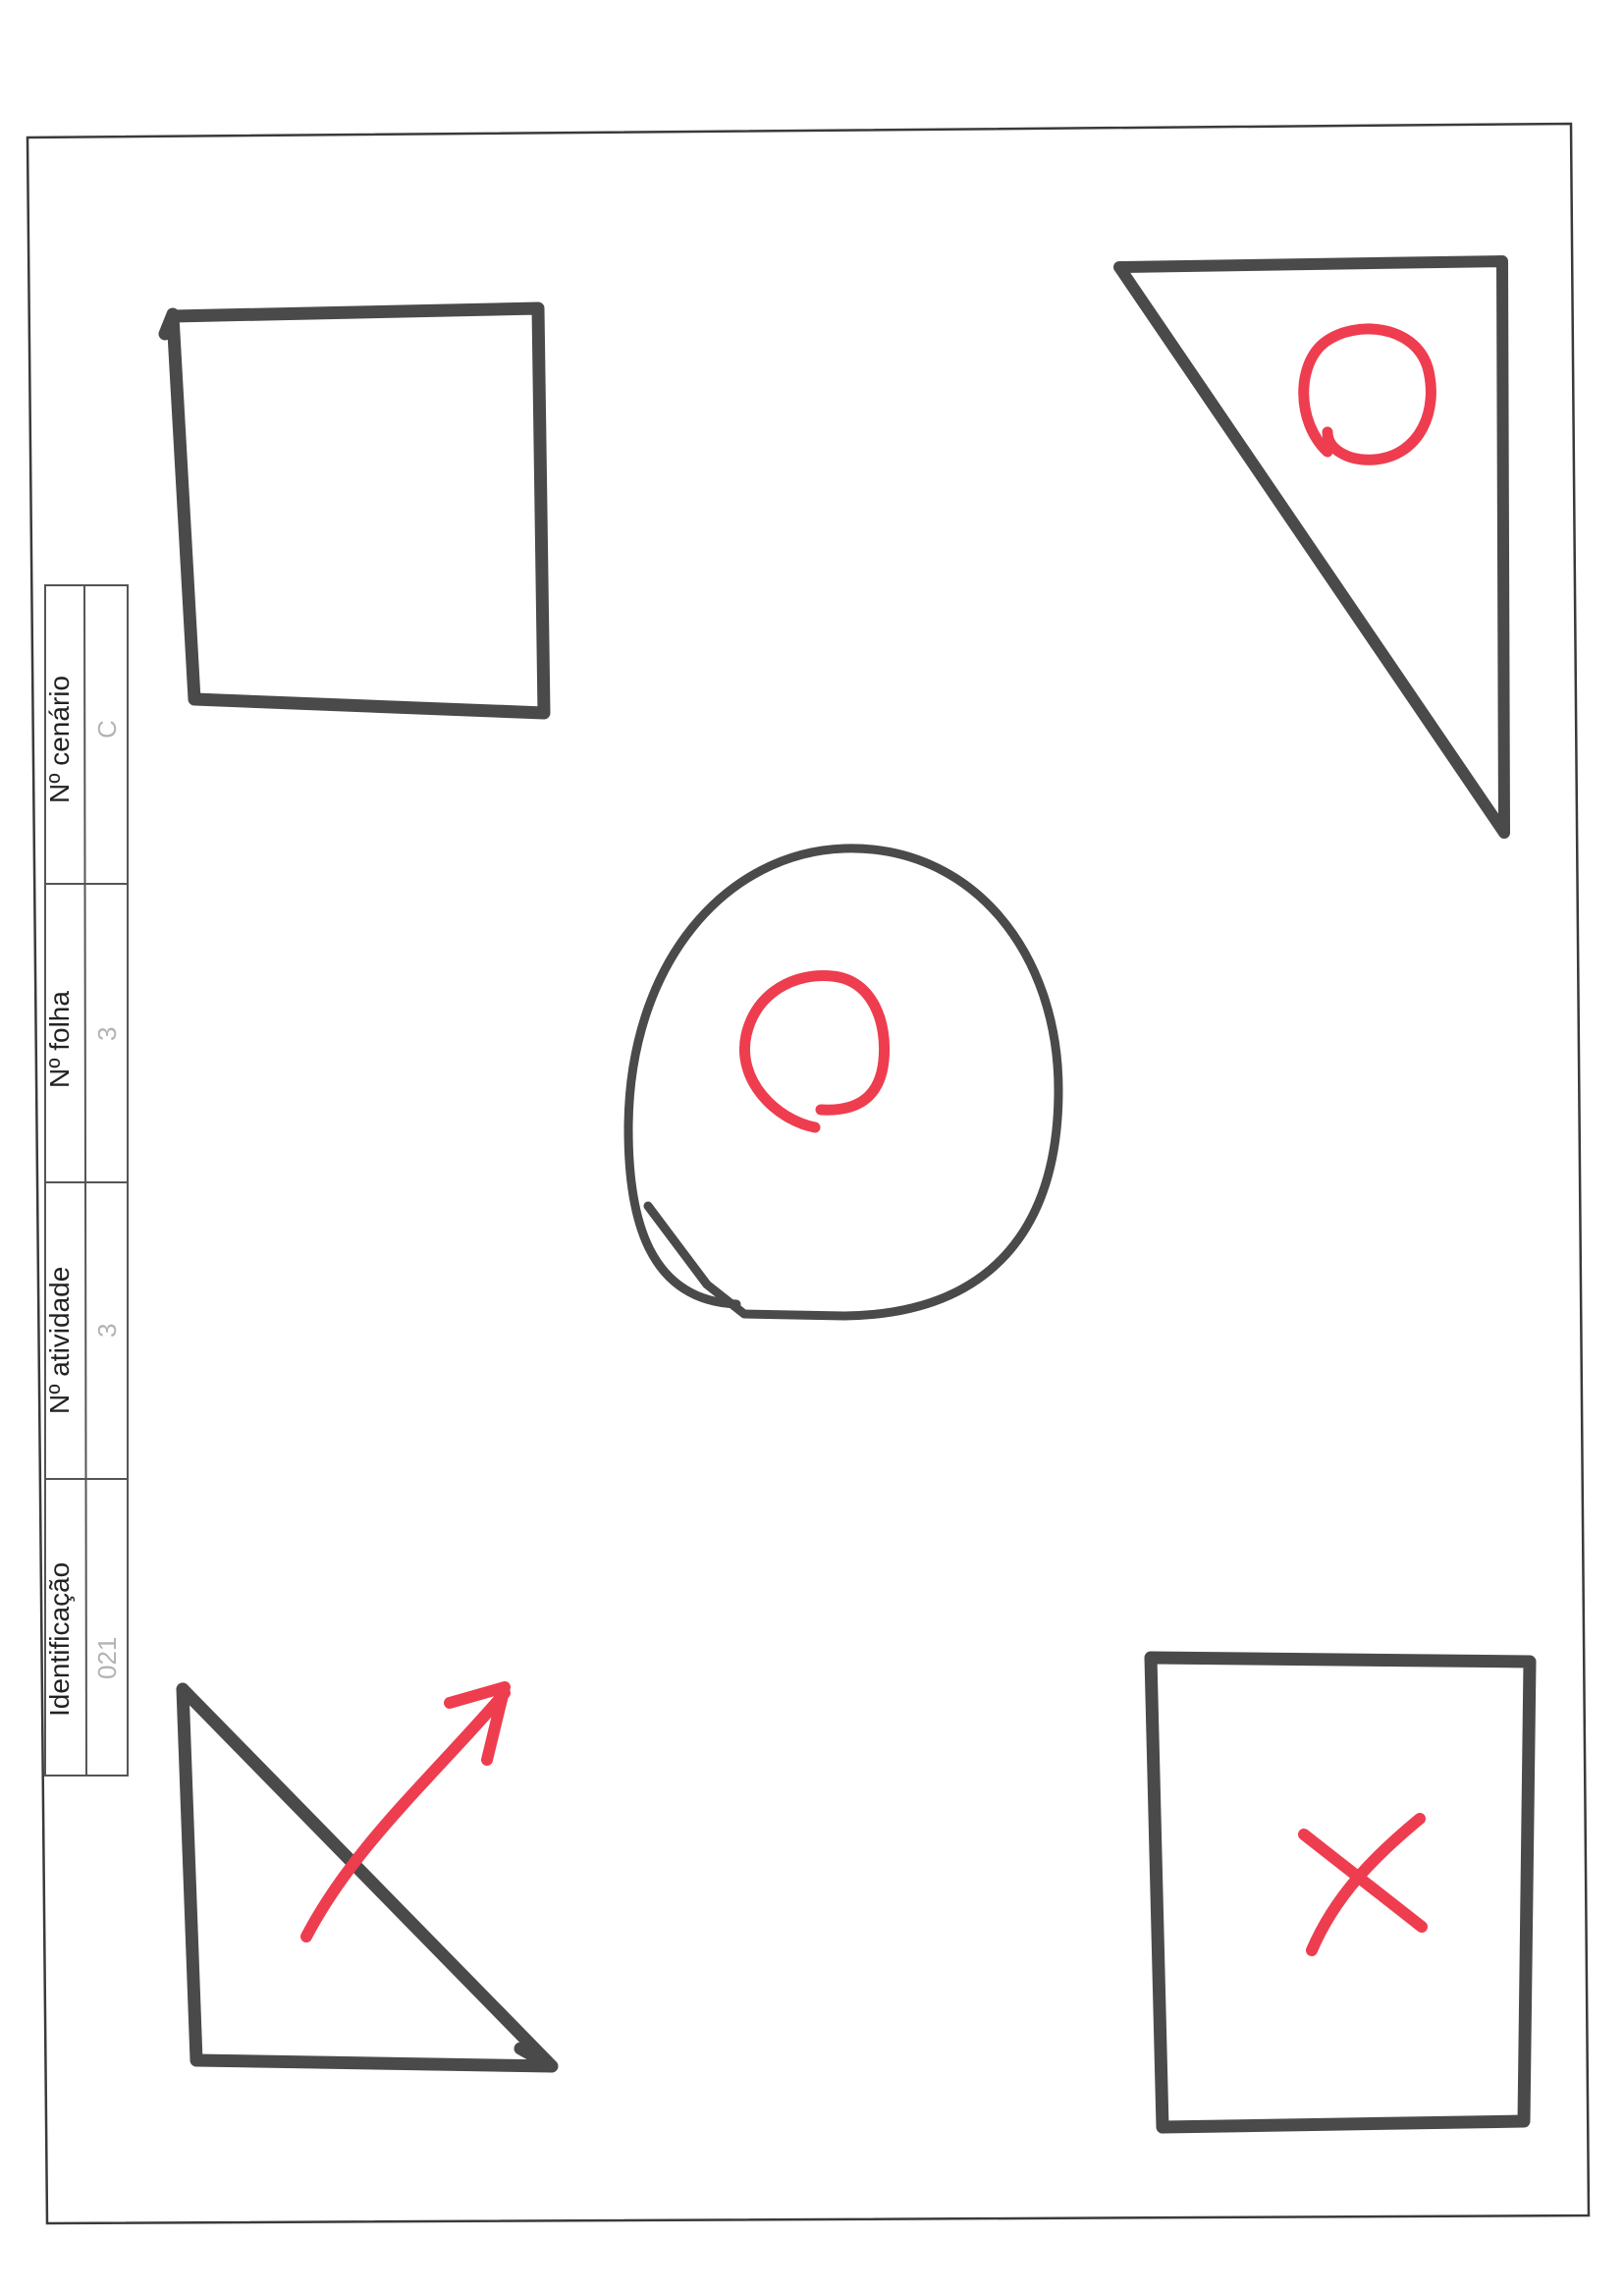  Describe the element at coordinates (815, 1051) in the screenshot. I see `circle-mark-center` at that location.